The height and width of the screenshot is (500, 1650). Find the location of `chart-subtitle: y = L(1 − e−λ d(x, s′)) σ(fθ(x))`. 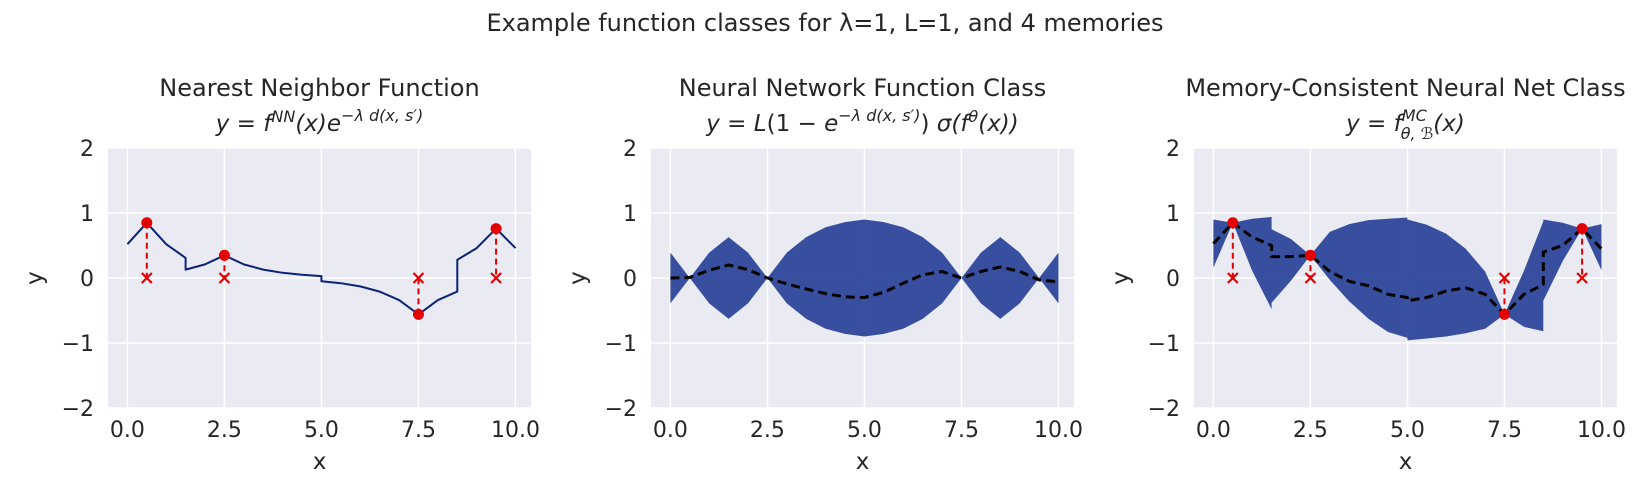

chart-subtitle: y = L(1 − e−λ d(x, s′)) σ(fθ(x)) is located at coordinates (862, 121).